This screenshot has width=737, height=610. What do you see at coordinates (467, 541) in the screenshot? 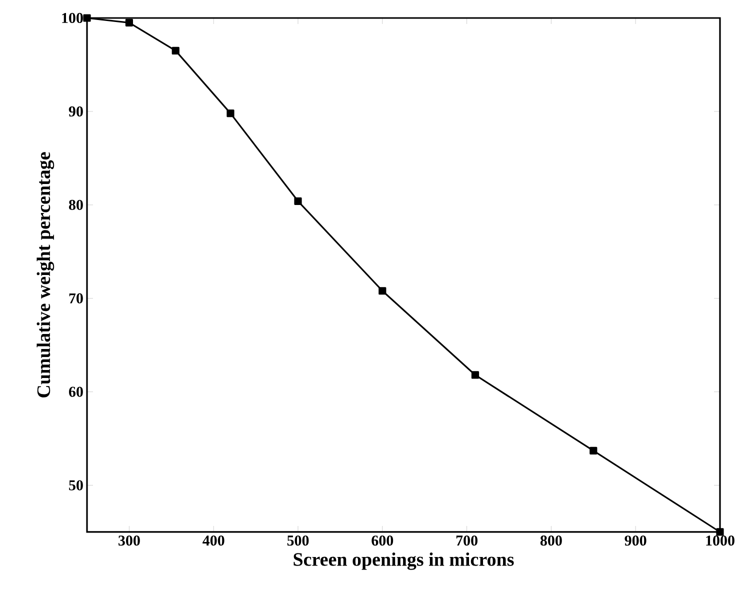
I see `x-tick-label: 700` at bounding box center [467, 541].